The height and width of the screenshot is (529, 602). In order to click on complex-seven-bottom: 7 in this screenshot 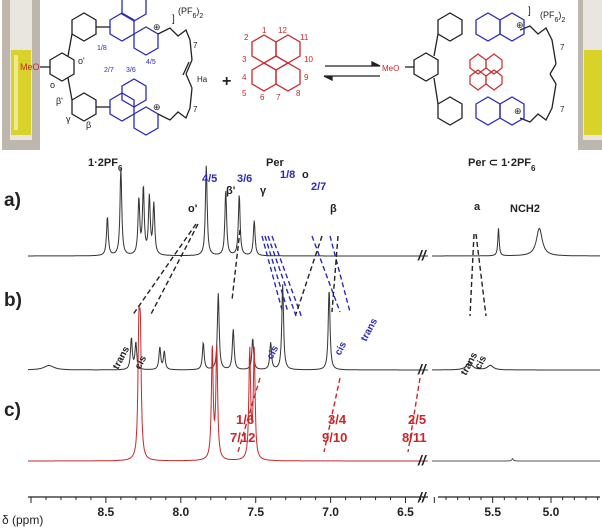, I will do `click(562, 109)`.